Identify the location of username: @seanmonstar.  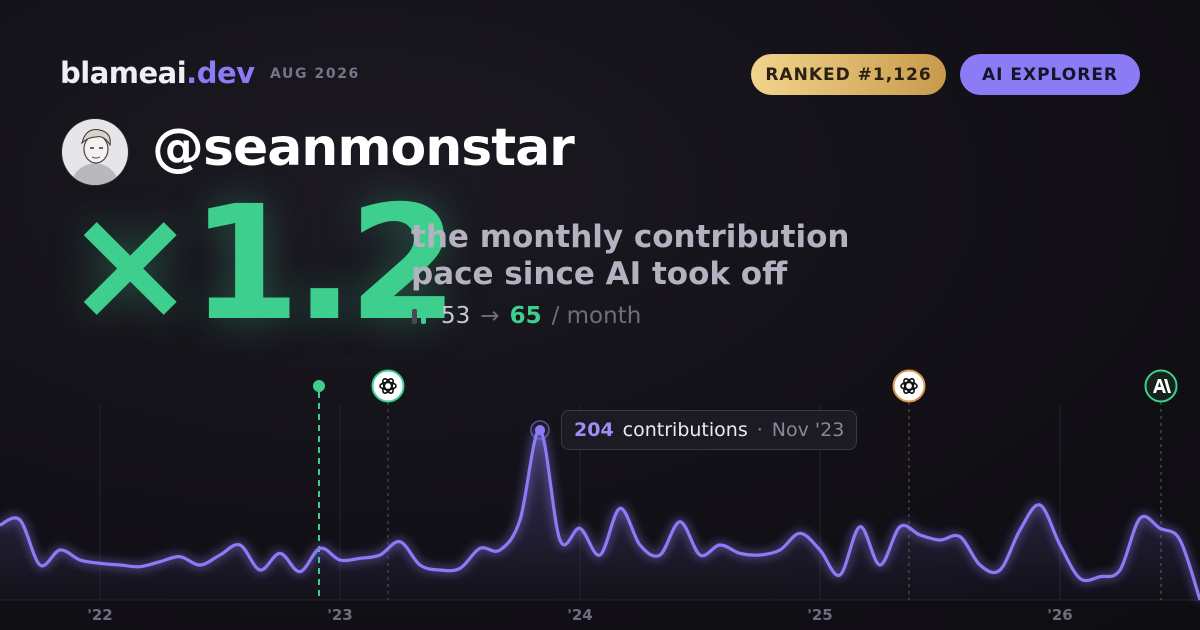
(363, 148).